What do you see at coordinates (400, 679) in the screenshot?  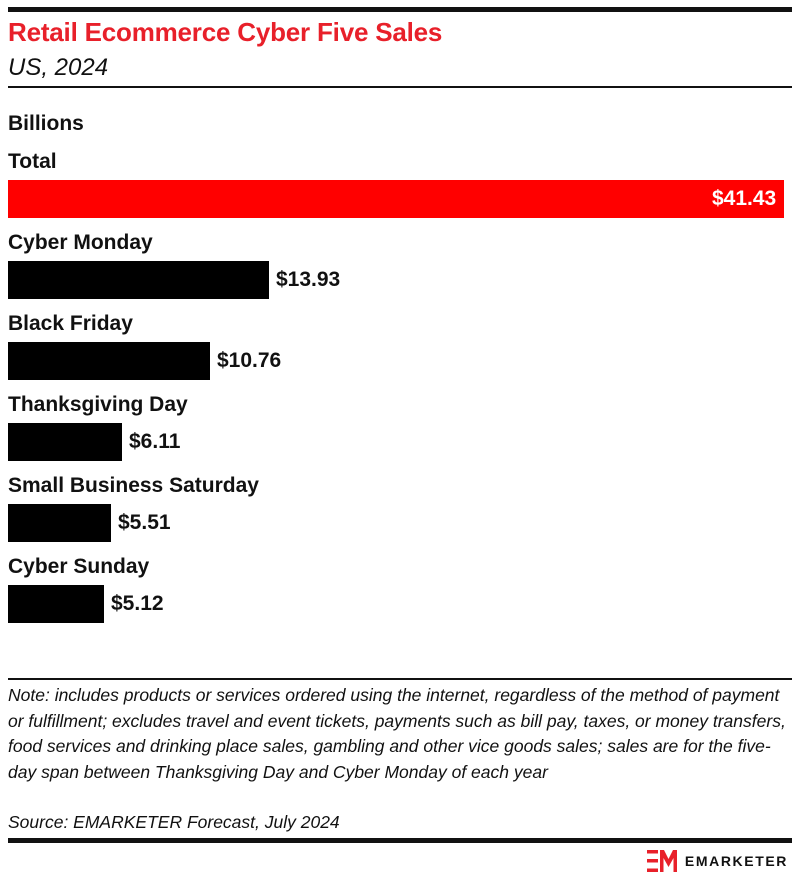 I see `footer-divider` at bounding box center [400, 679].